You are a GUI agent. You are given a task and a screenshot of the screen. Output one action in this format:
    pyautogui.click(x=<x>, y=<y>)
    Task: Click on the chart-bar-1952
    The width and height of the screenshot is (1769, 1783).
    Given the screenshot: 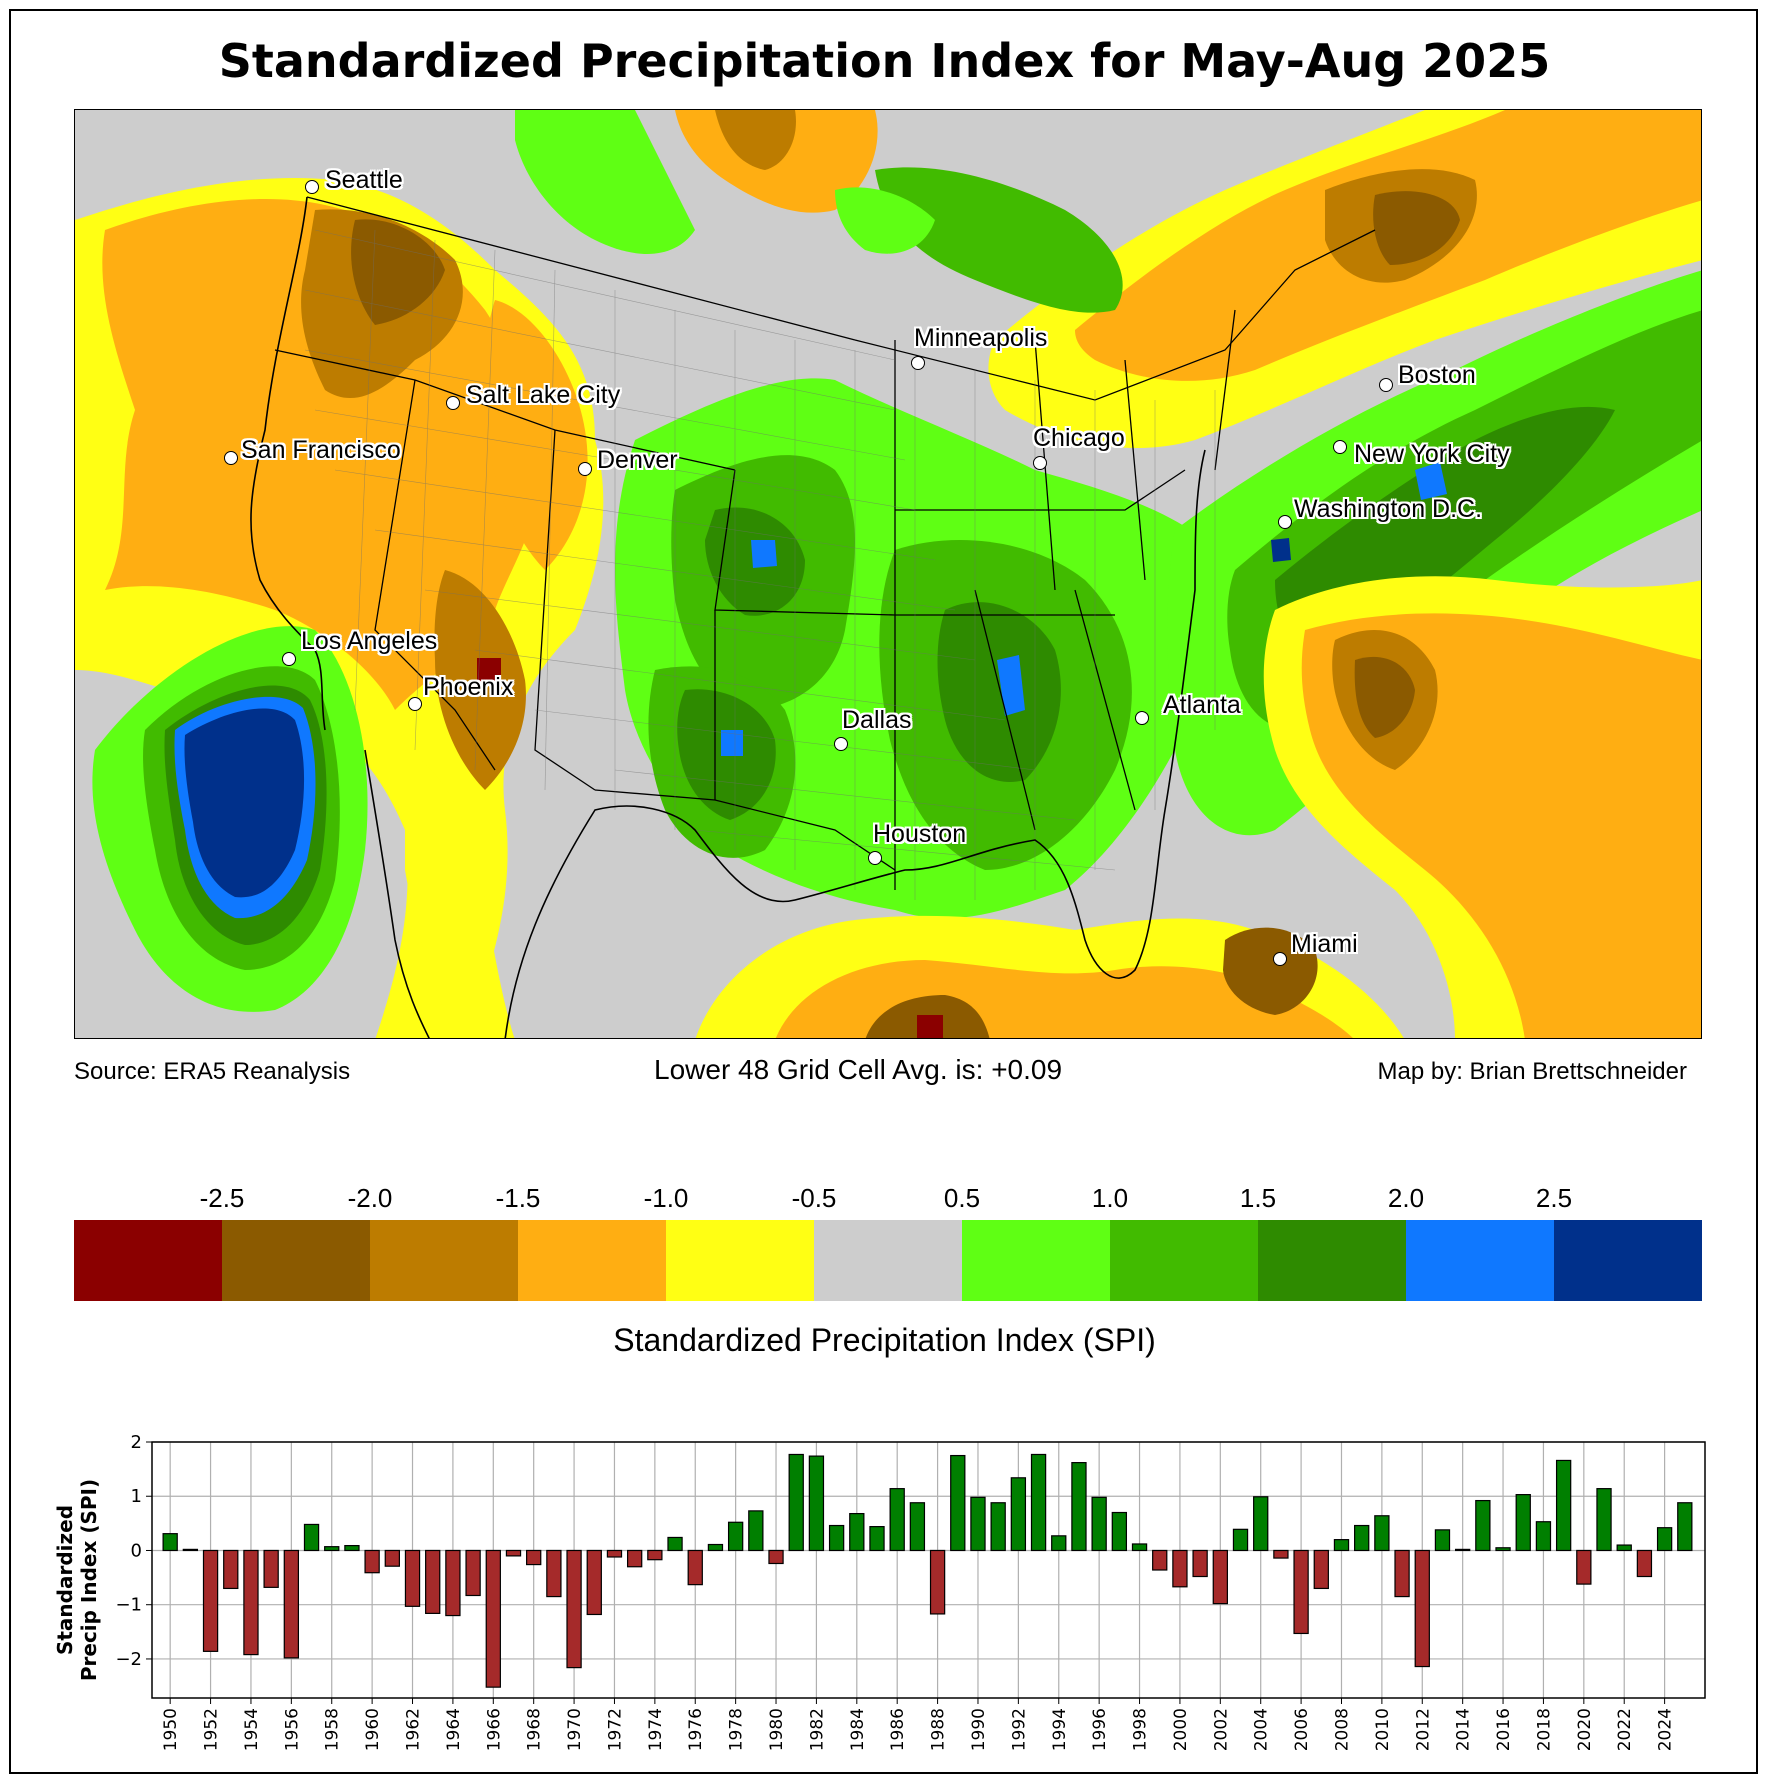 What is the action you would take?
    pyautogui.click(x=210, y=1600)
    